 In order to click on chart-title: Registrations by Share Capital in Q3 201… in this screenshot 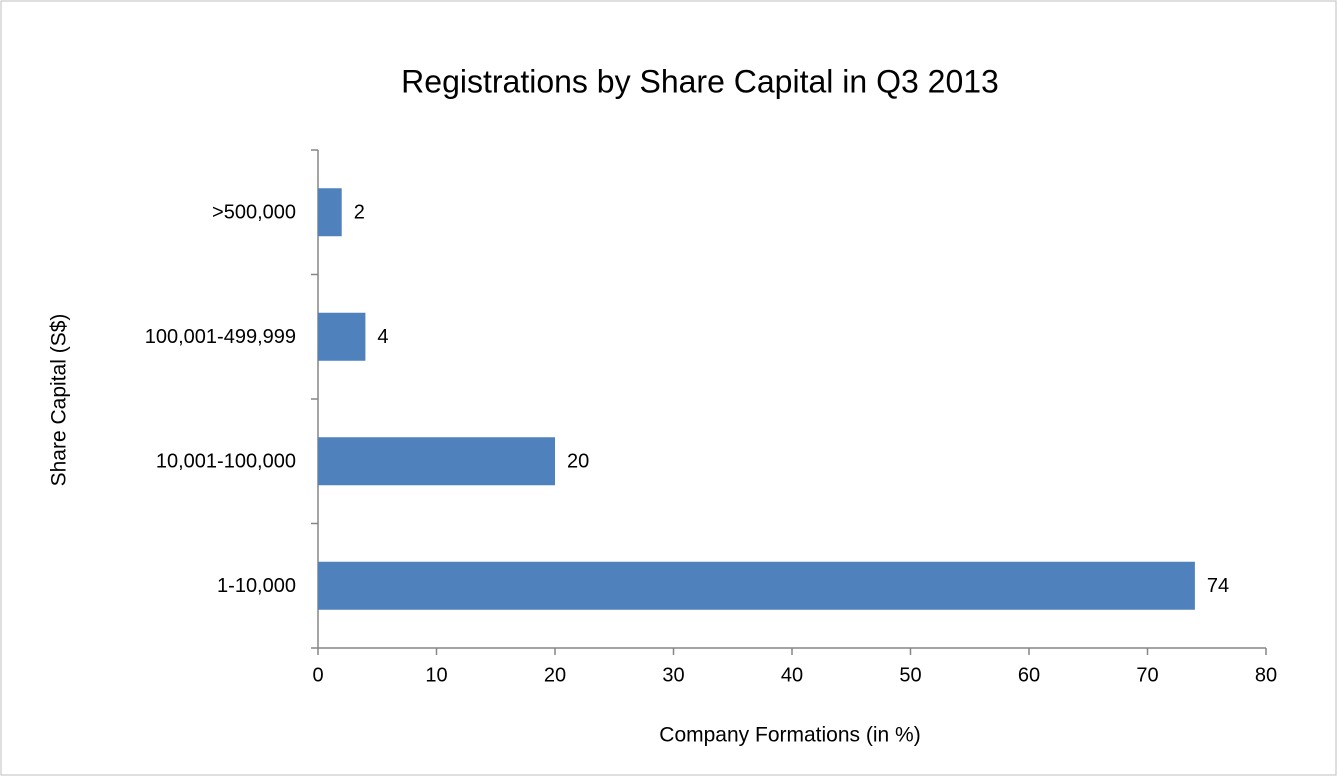, I will do `click(700, 81)`.